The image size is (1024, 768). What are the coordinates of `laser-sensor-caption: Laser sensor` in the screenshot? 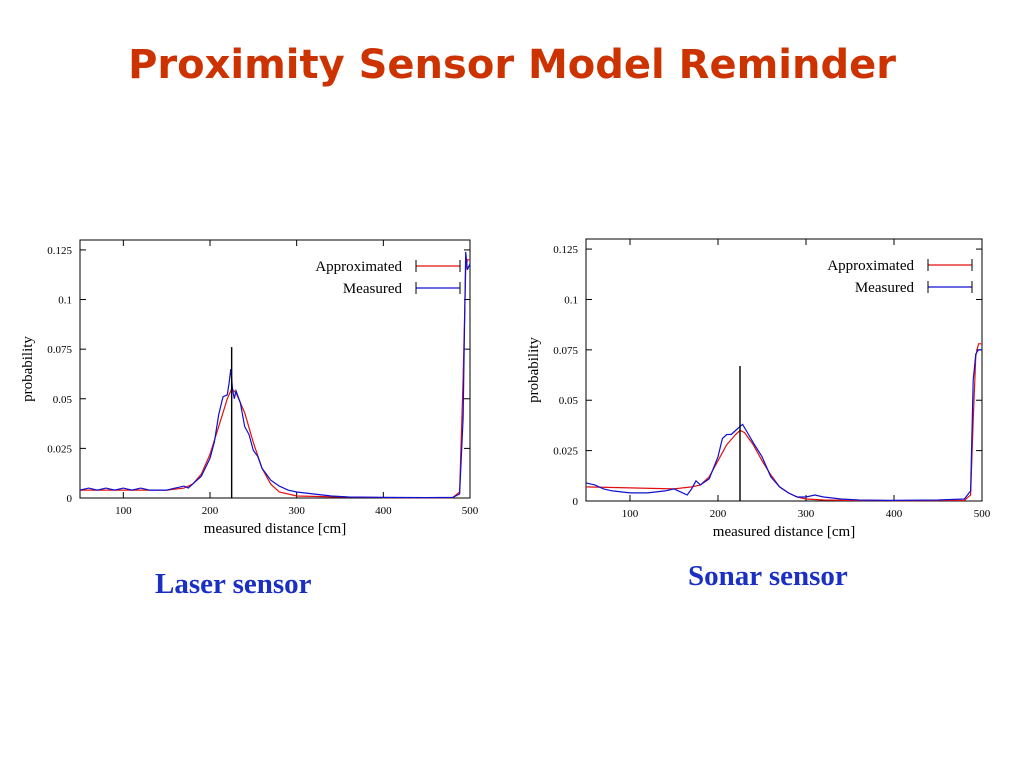 It's located at (233, 584).